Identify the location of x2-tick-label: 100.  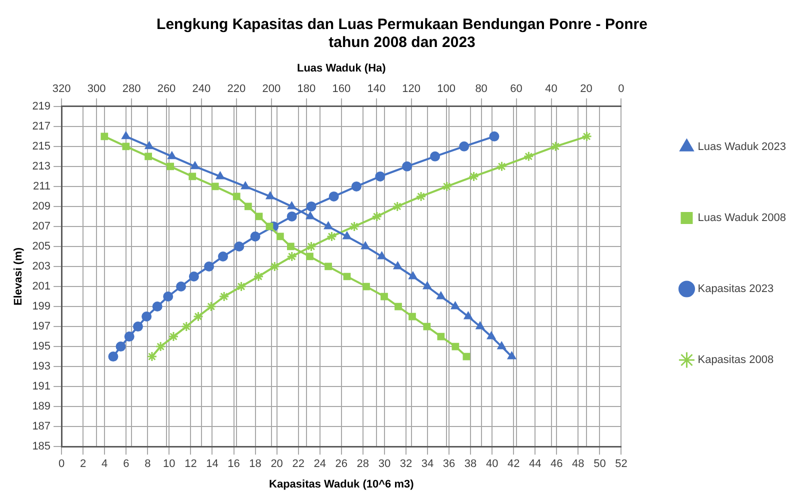
(446, 88).